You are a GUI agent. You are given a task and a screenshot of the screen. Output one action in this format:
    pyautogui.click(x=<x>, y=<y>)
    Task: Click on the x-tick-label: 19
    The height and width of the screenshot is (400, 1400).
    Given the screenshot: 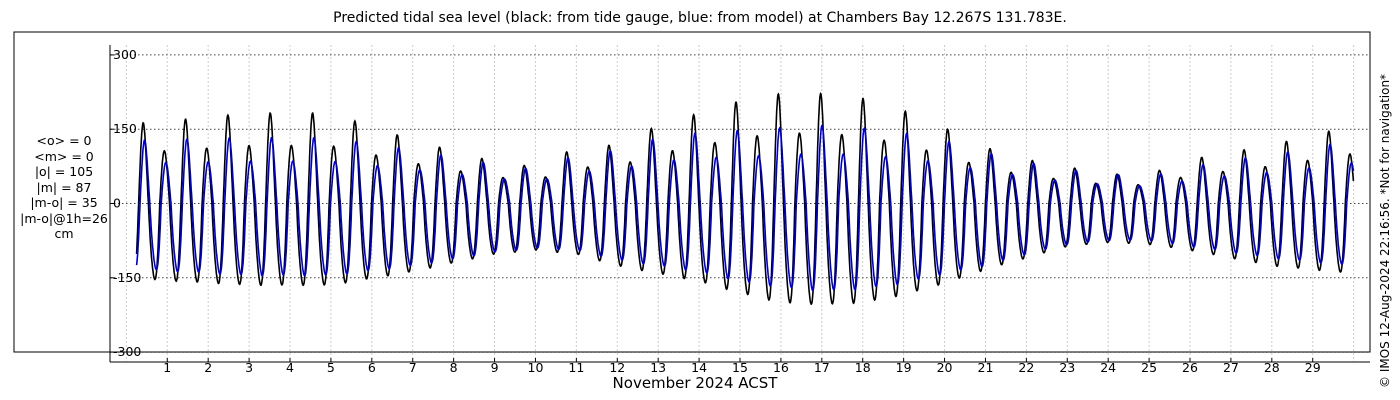 What is the action you would take?
    pyautogui.click(x=904, y=367)
    